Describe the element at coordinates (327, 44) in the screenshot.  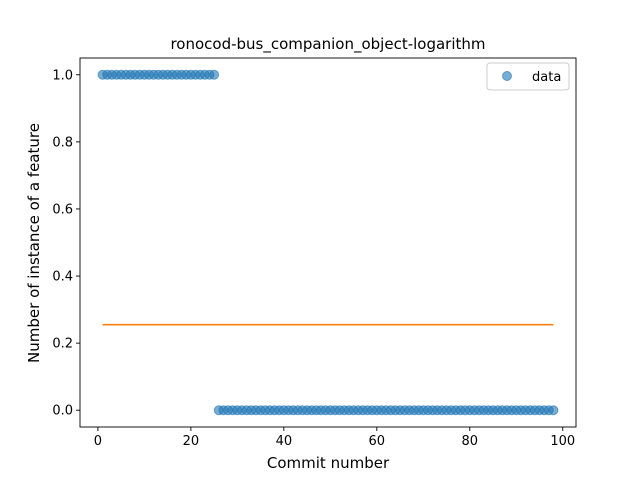
I see `chart-title: ronocod-bus_companion_object-logarithm` at that location.